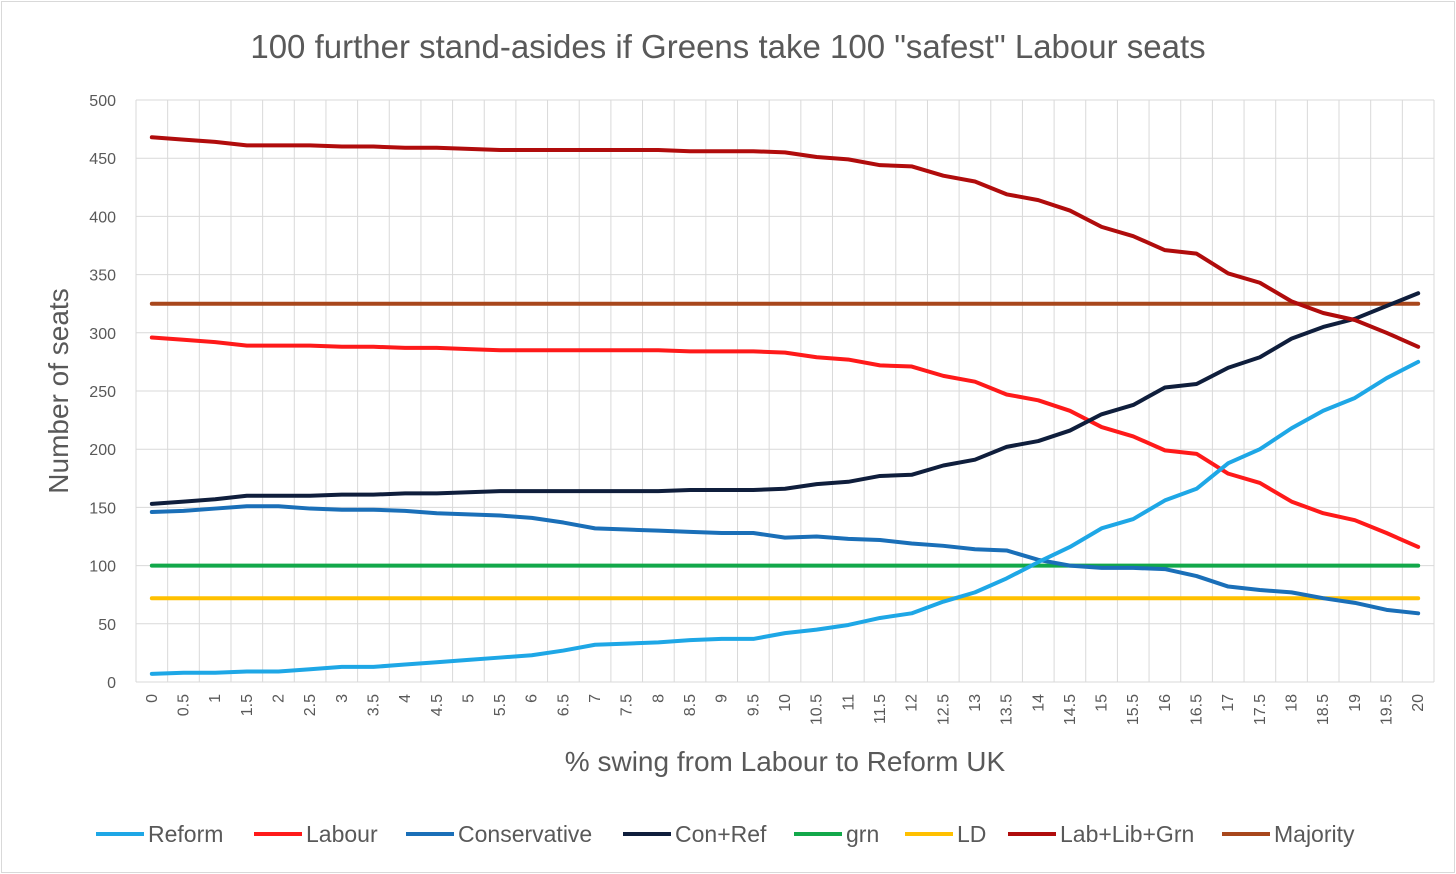  I want to click on x-tick-label: 2, so click(278, 698).